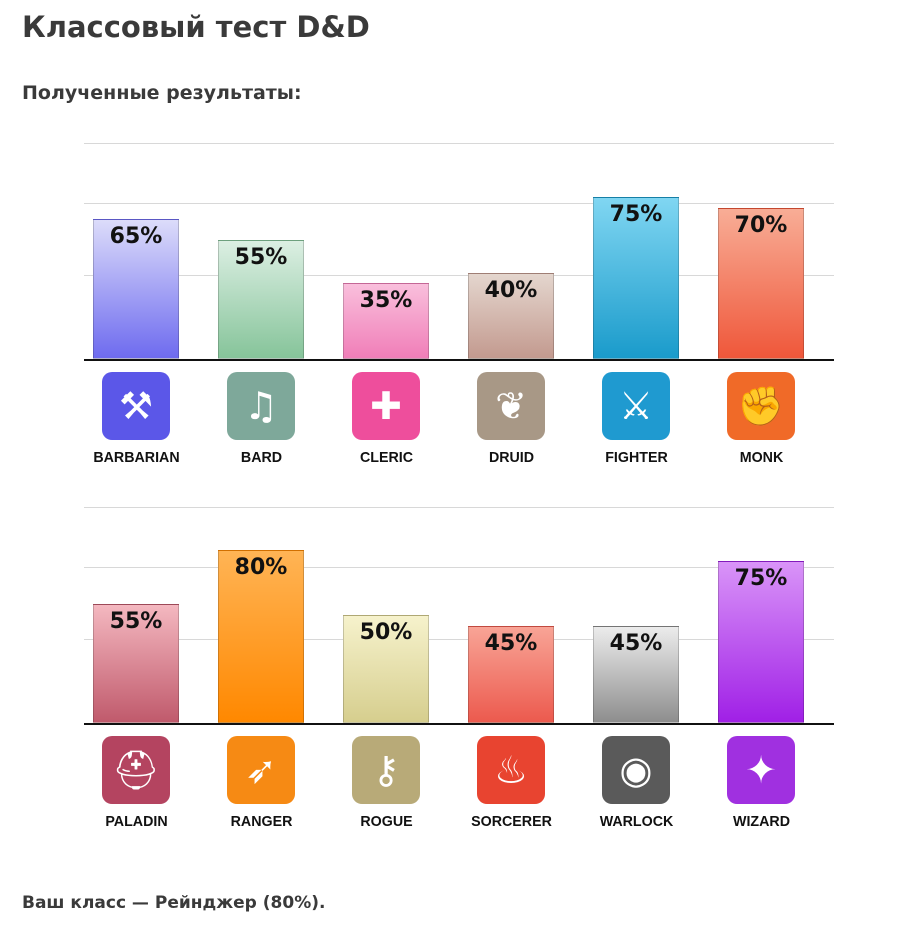 Image resolution: width=908 pixels, height=927 pixels. What do you see at coordinates (386, 301) in the screenshot?
I see `data-label: 35%` at bounding box center [386, 301].